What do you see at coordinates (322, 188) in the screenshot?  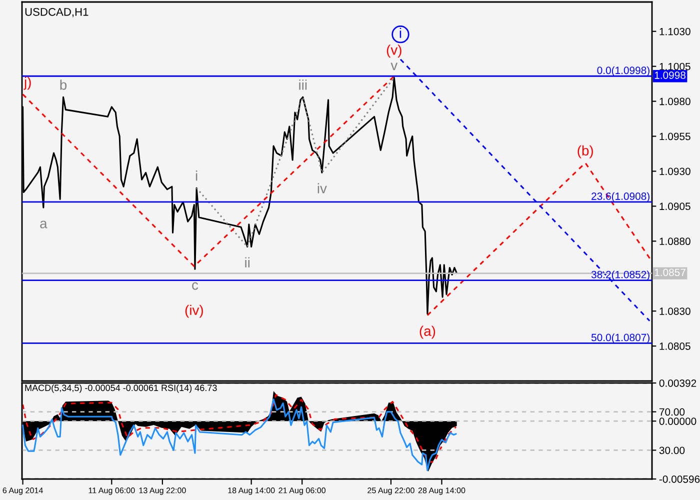 I see `annotation: iv` at bounding box center [322, 188].